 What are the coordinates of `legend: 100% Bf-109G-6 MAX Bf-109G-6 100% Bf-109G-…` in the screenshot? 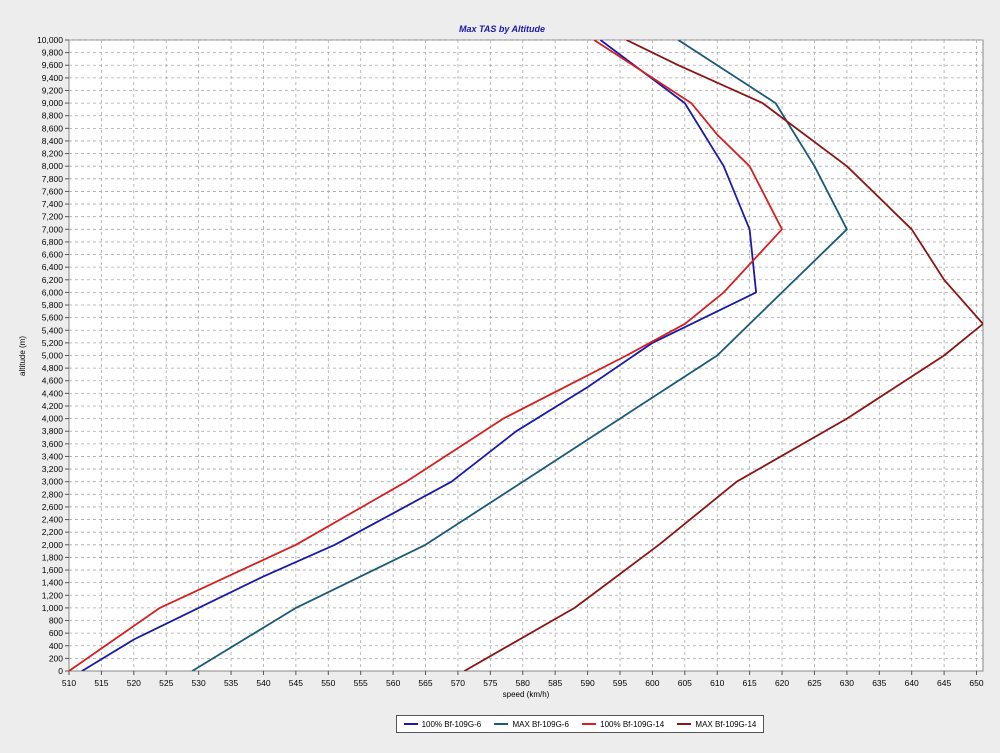 It's located at (580, 724).